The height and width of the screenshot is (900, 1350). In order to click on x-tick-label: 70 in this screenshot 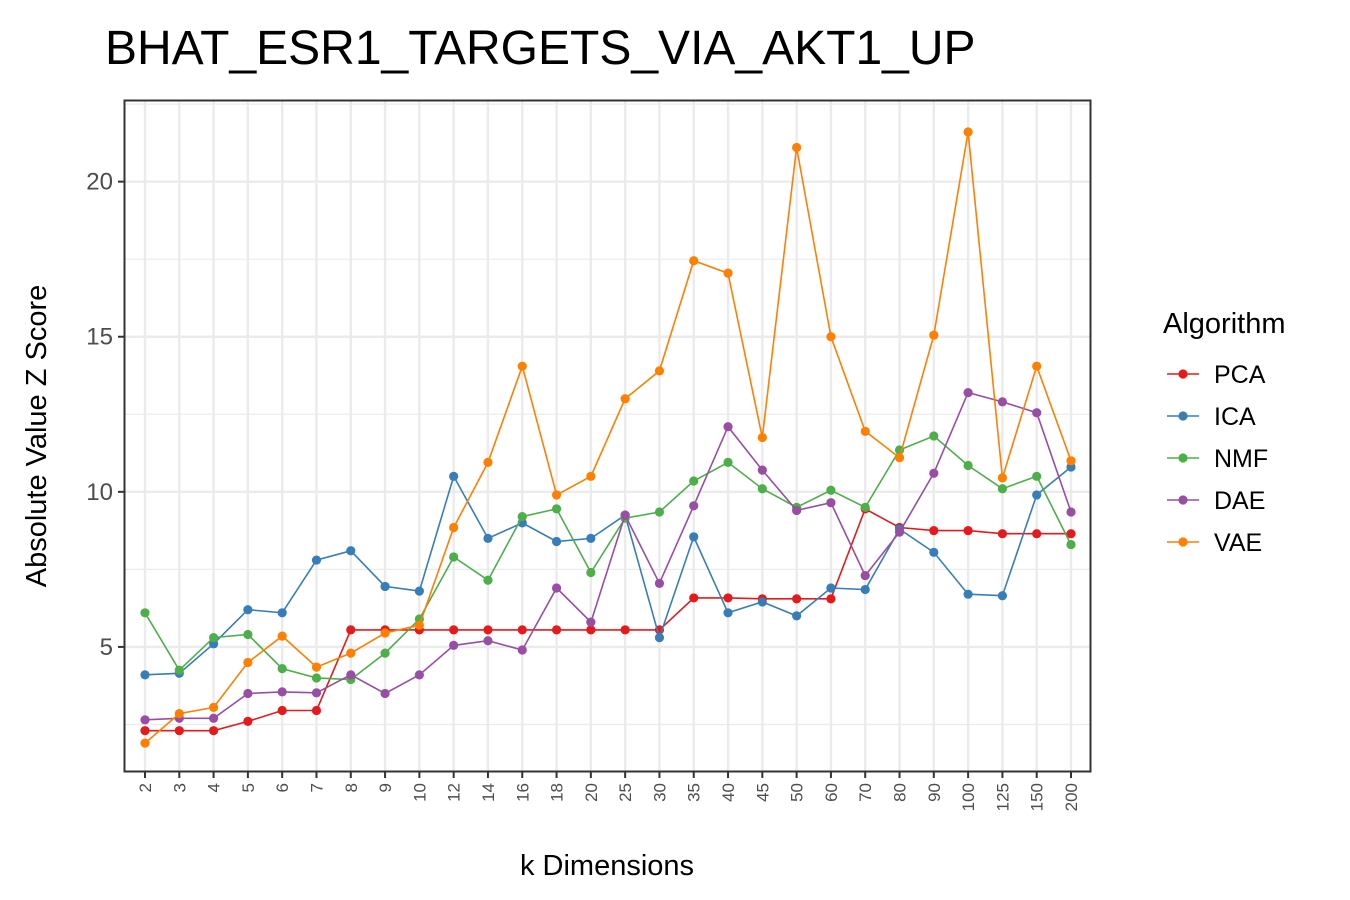, I will do `click(865, 792)`.